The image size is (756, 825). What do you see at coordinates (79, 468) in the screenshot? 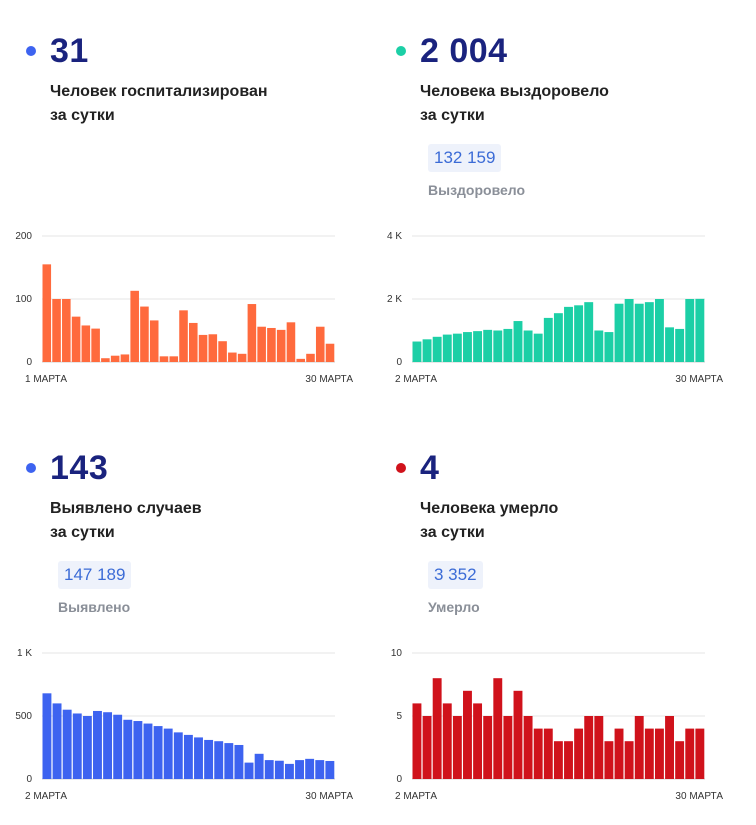
I see `detected-count: 143` at bounding box center [79, 468].